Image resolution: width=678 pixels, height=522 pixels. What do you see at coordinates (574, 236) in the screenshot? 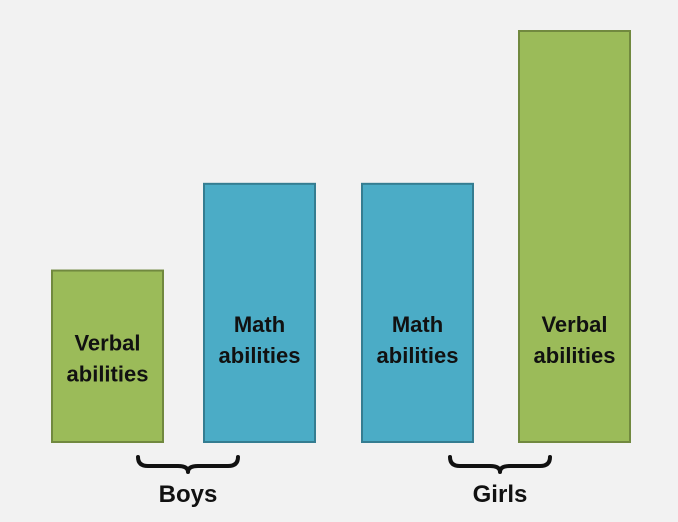
I see `bar-verbal-girls` at bounding box center [574, 236].